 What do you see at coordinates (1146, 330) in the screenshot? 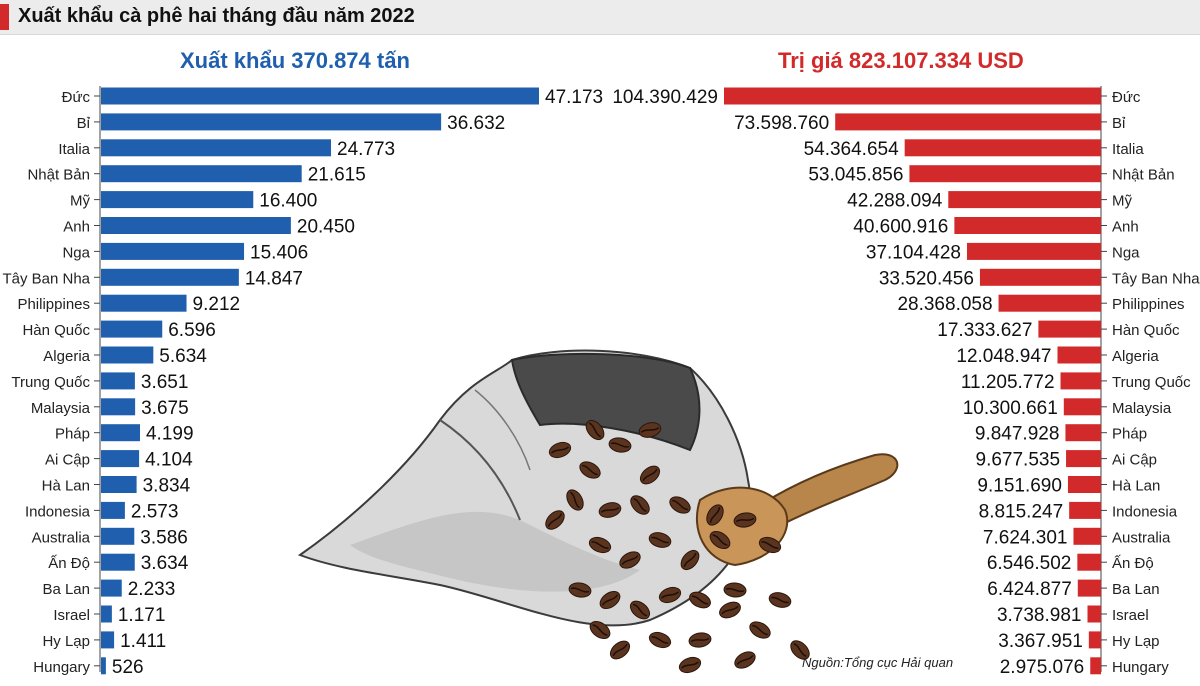
I see `value-category-han-quoc: Hàn Quốc` at bounding box center [1146, 330].